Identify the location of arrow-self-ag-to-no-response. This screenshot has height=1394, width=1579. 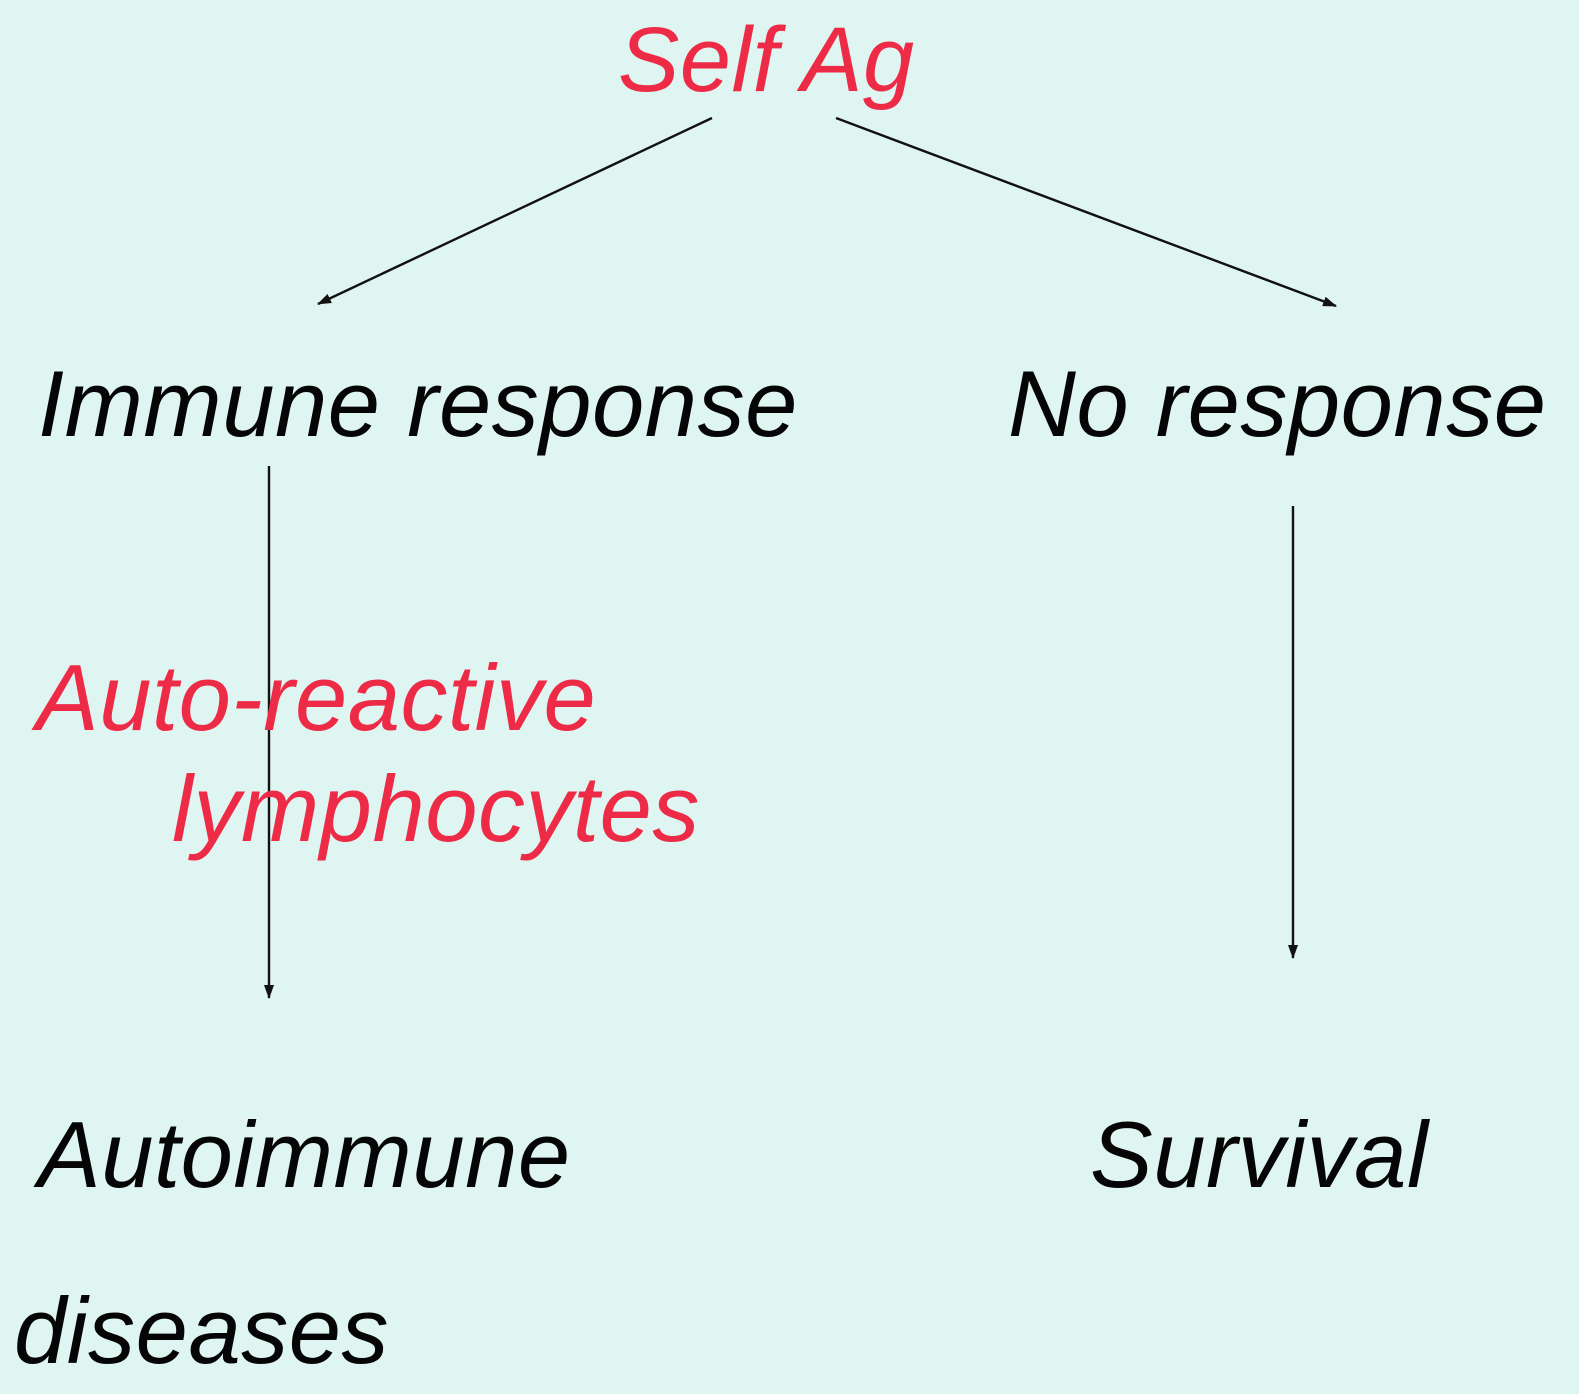
(1086, 212).